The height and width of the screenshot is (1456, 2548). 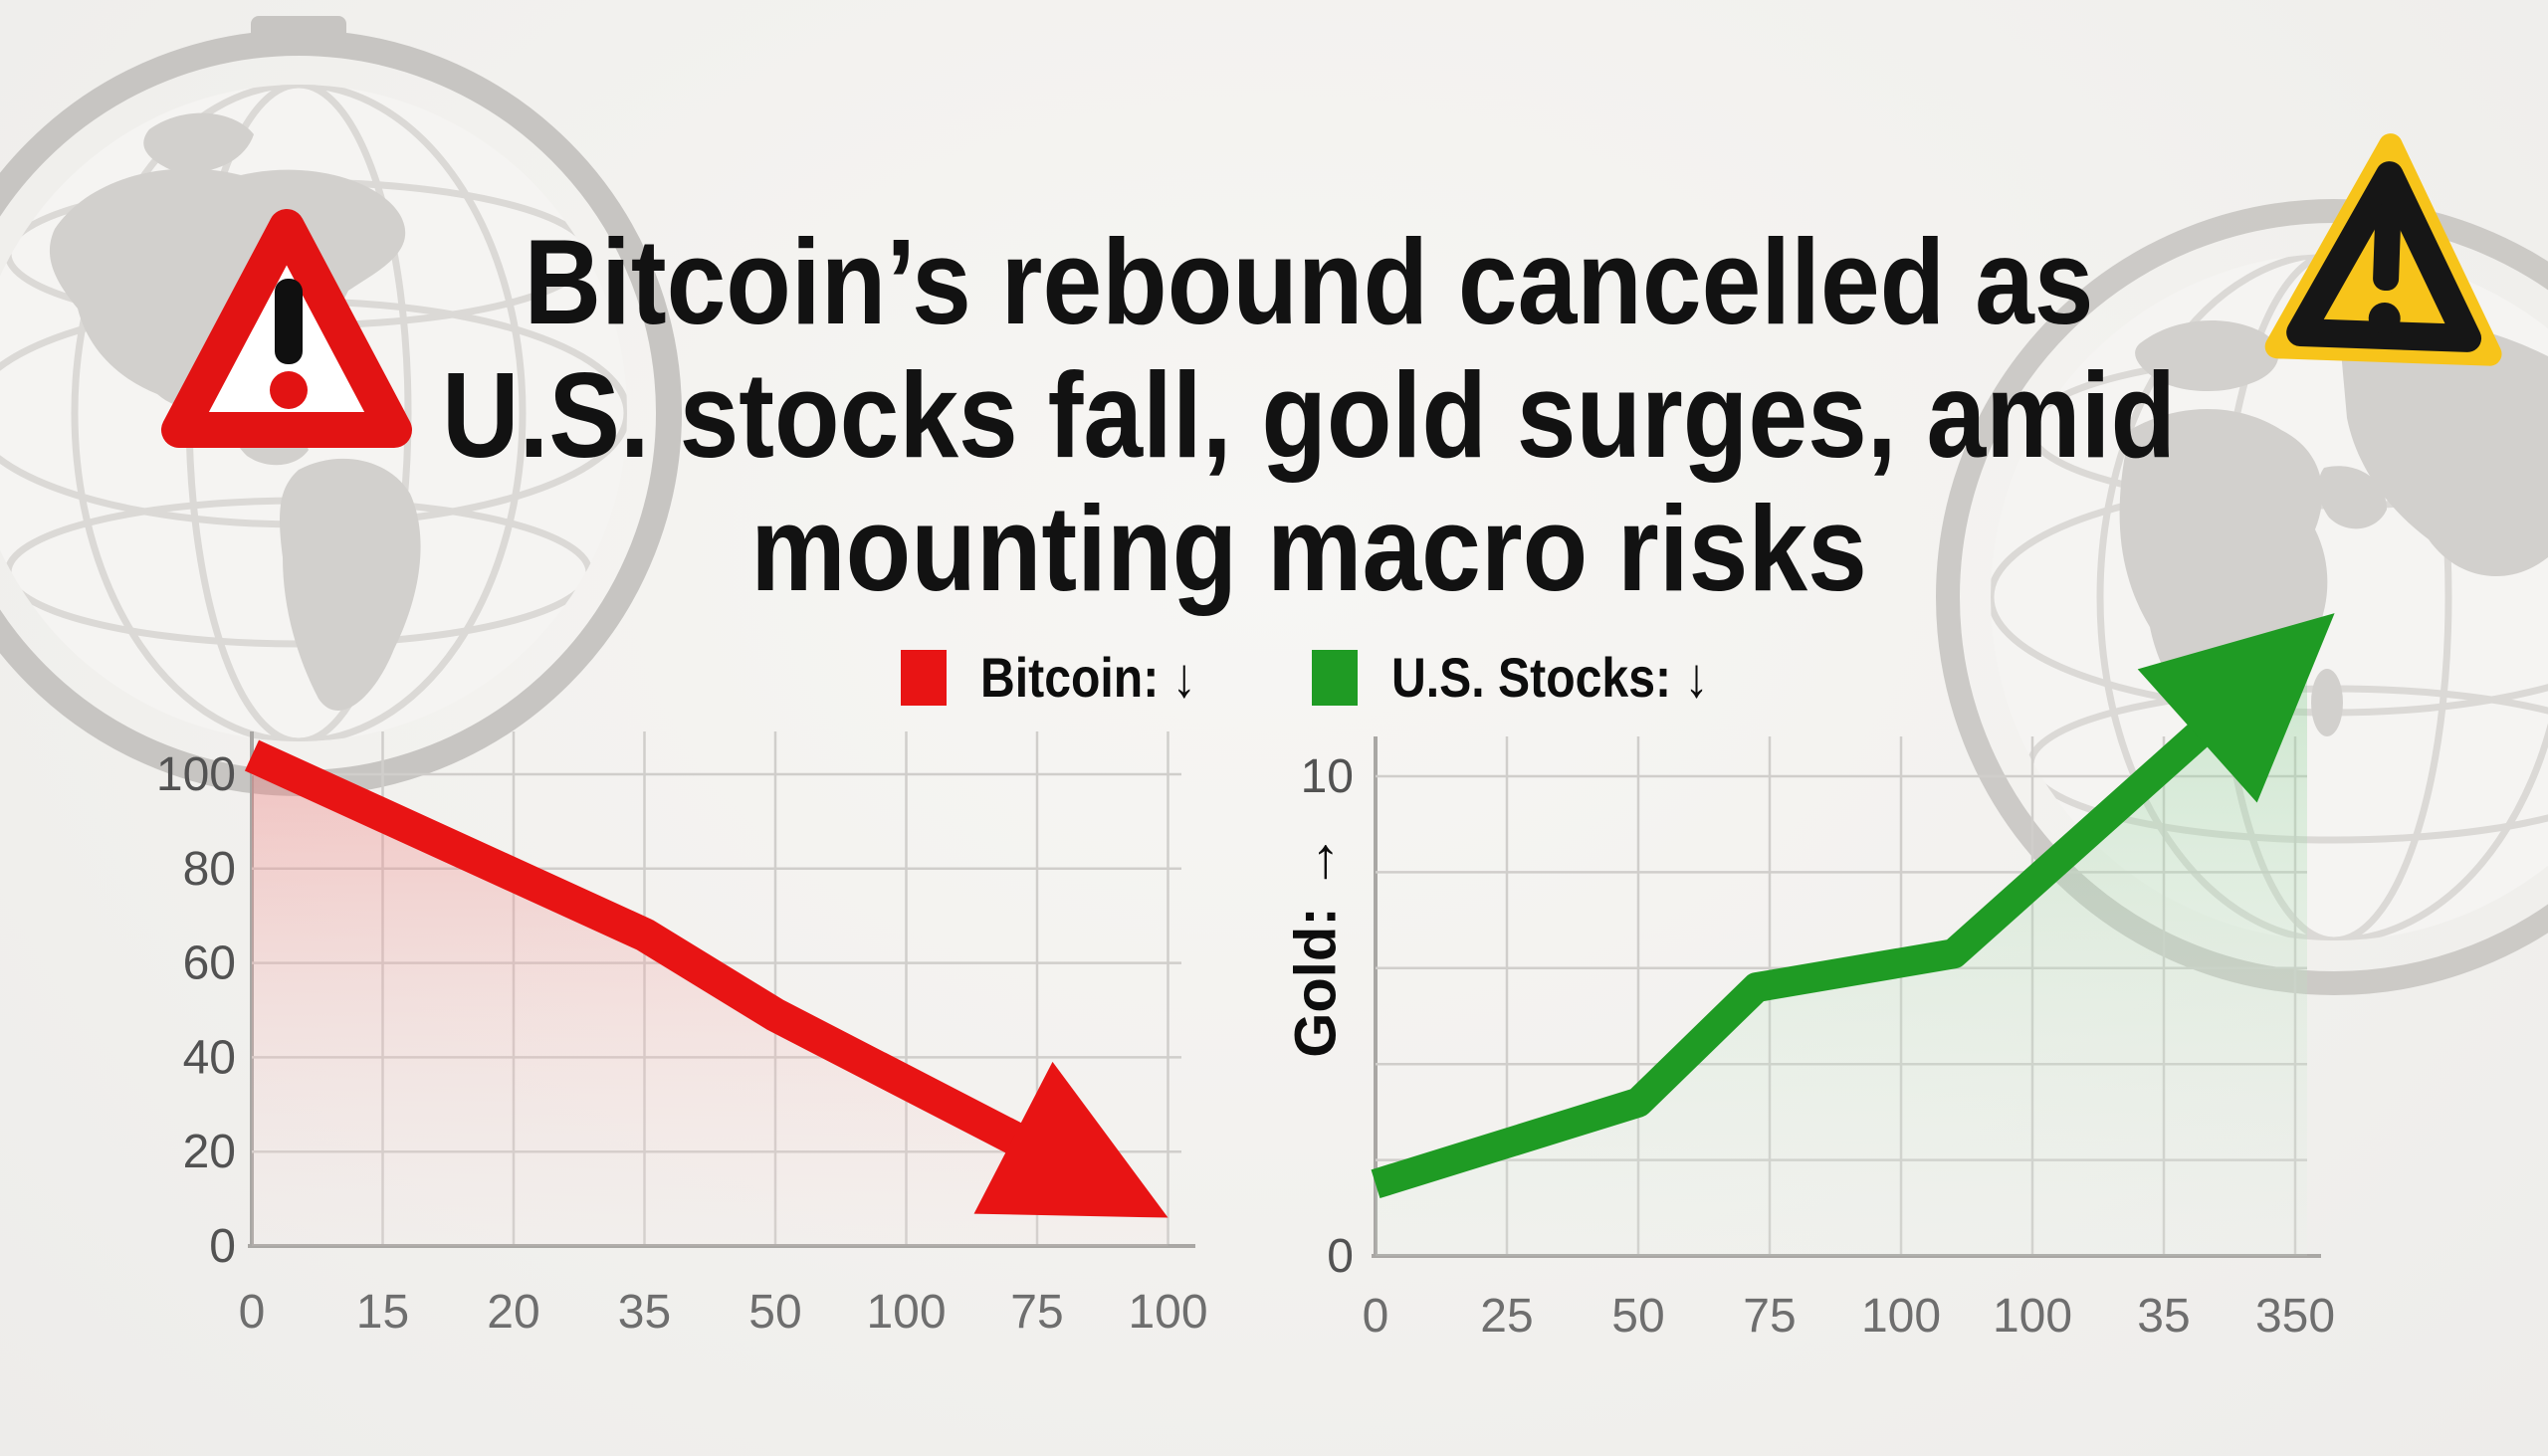 I want to click on arrow-up-icon, so click(x=2236, y=708).